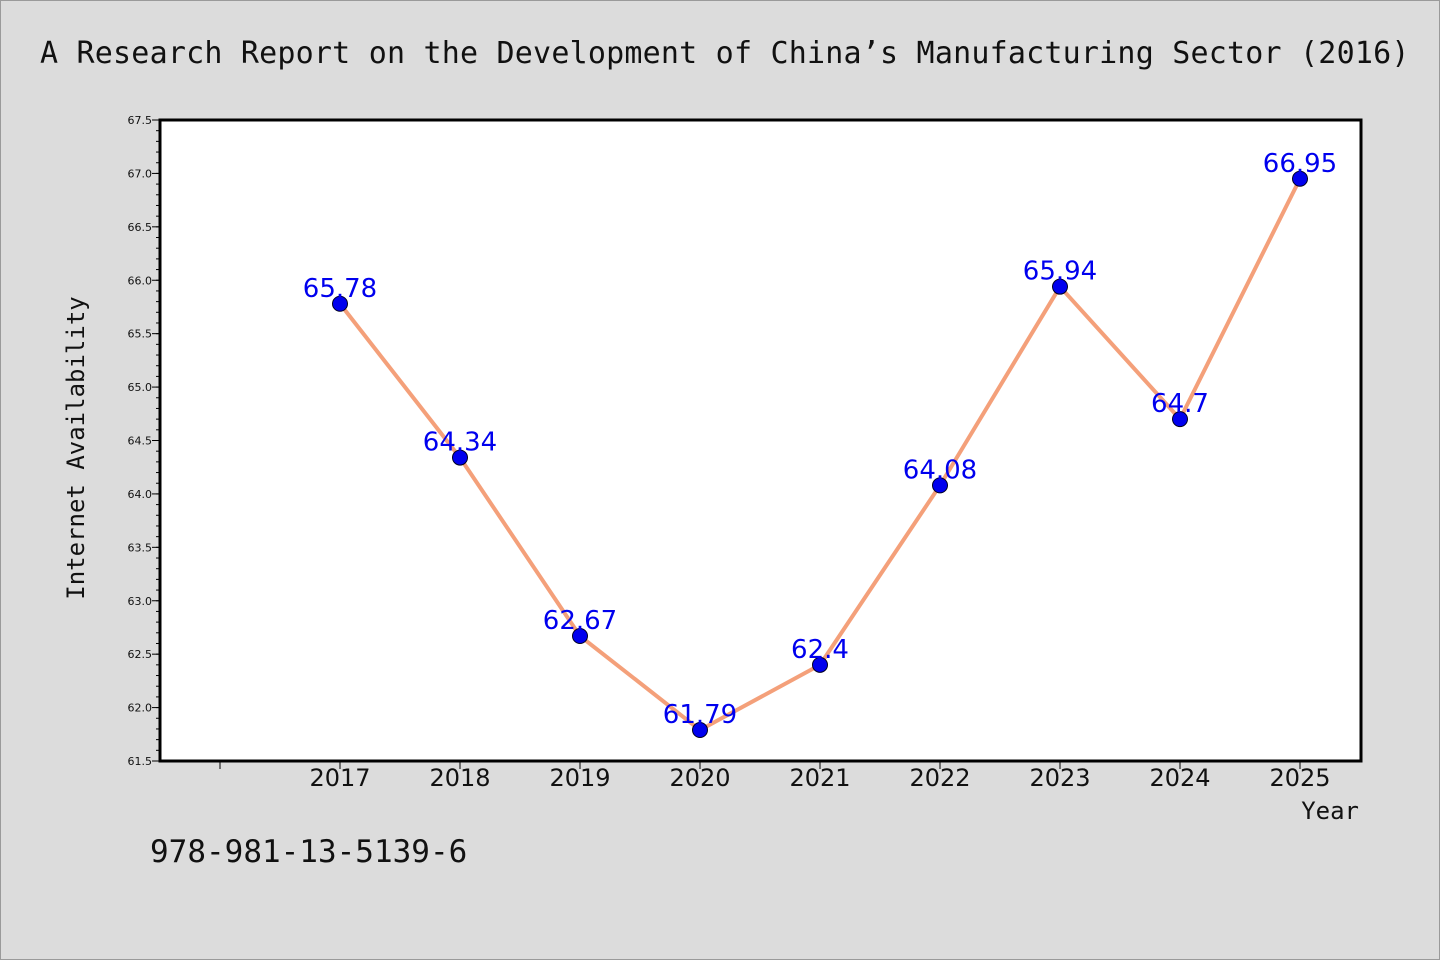 The height and width of the screenshot is (960, 1440). I want to click on y-tick-label: 64.0, so click(140, 494).